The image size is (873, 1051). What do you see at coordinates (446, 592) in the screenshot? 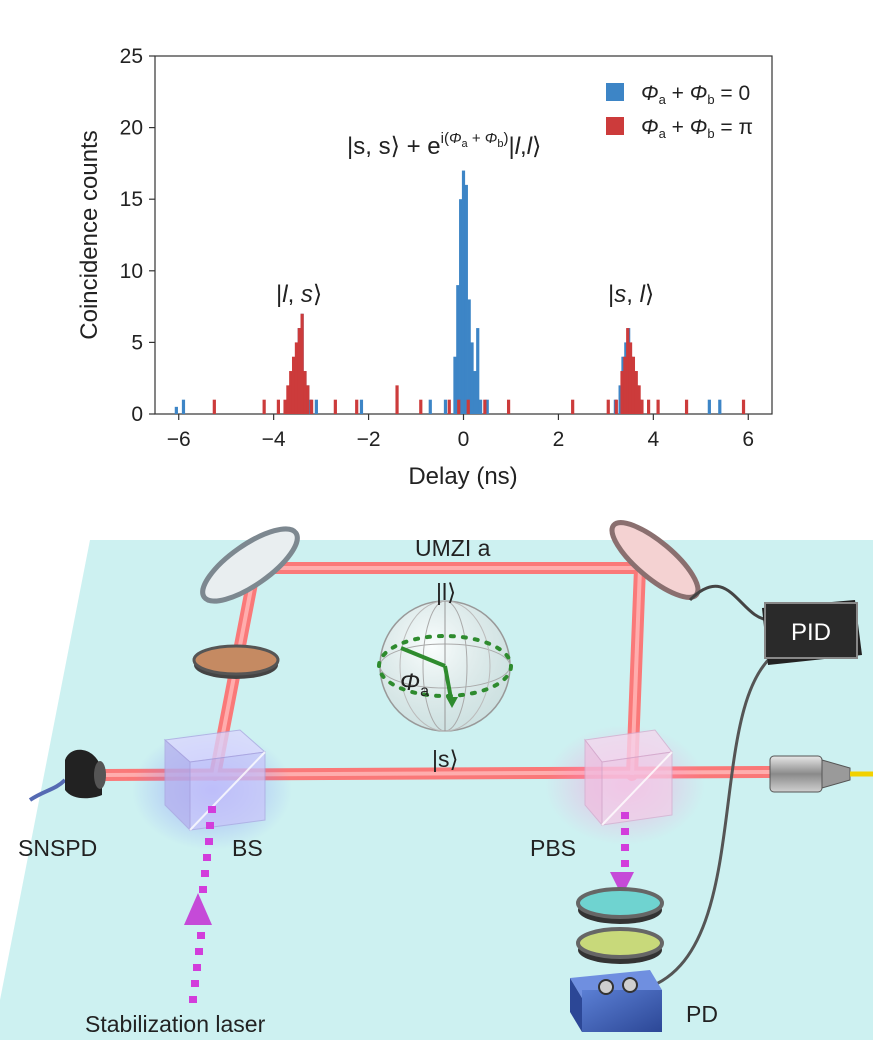
I see `long-state-label: |l⟩` at bounding box center [446, 592].